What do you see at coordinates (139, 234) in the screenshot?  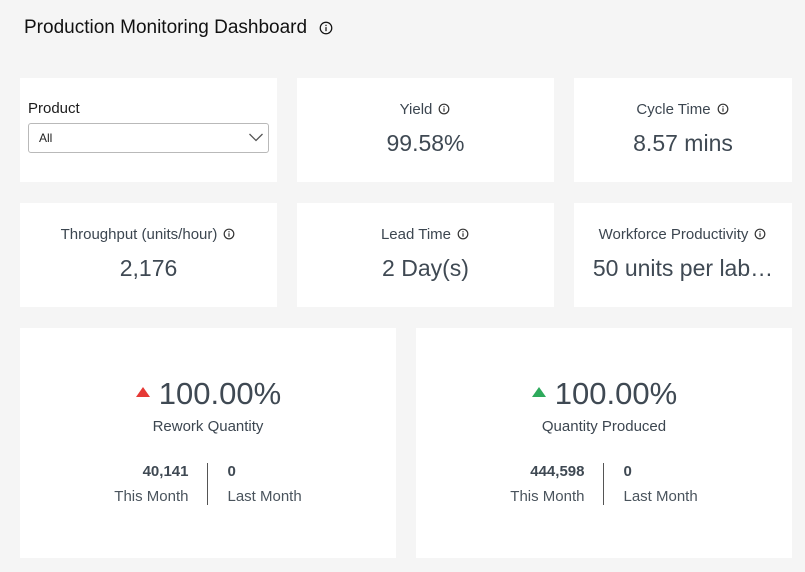 I see `kpi-label: Throughput (units/hour)` at bounding box center [139, 234].